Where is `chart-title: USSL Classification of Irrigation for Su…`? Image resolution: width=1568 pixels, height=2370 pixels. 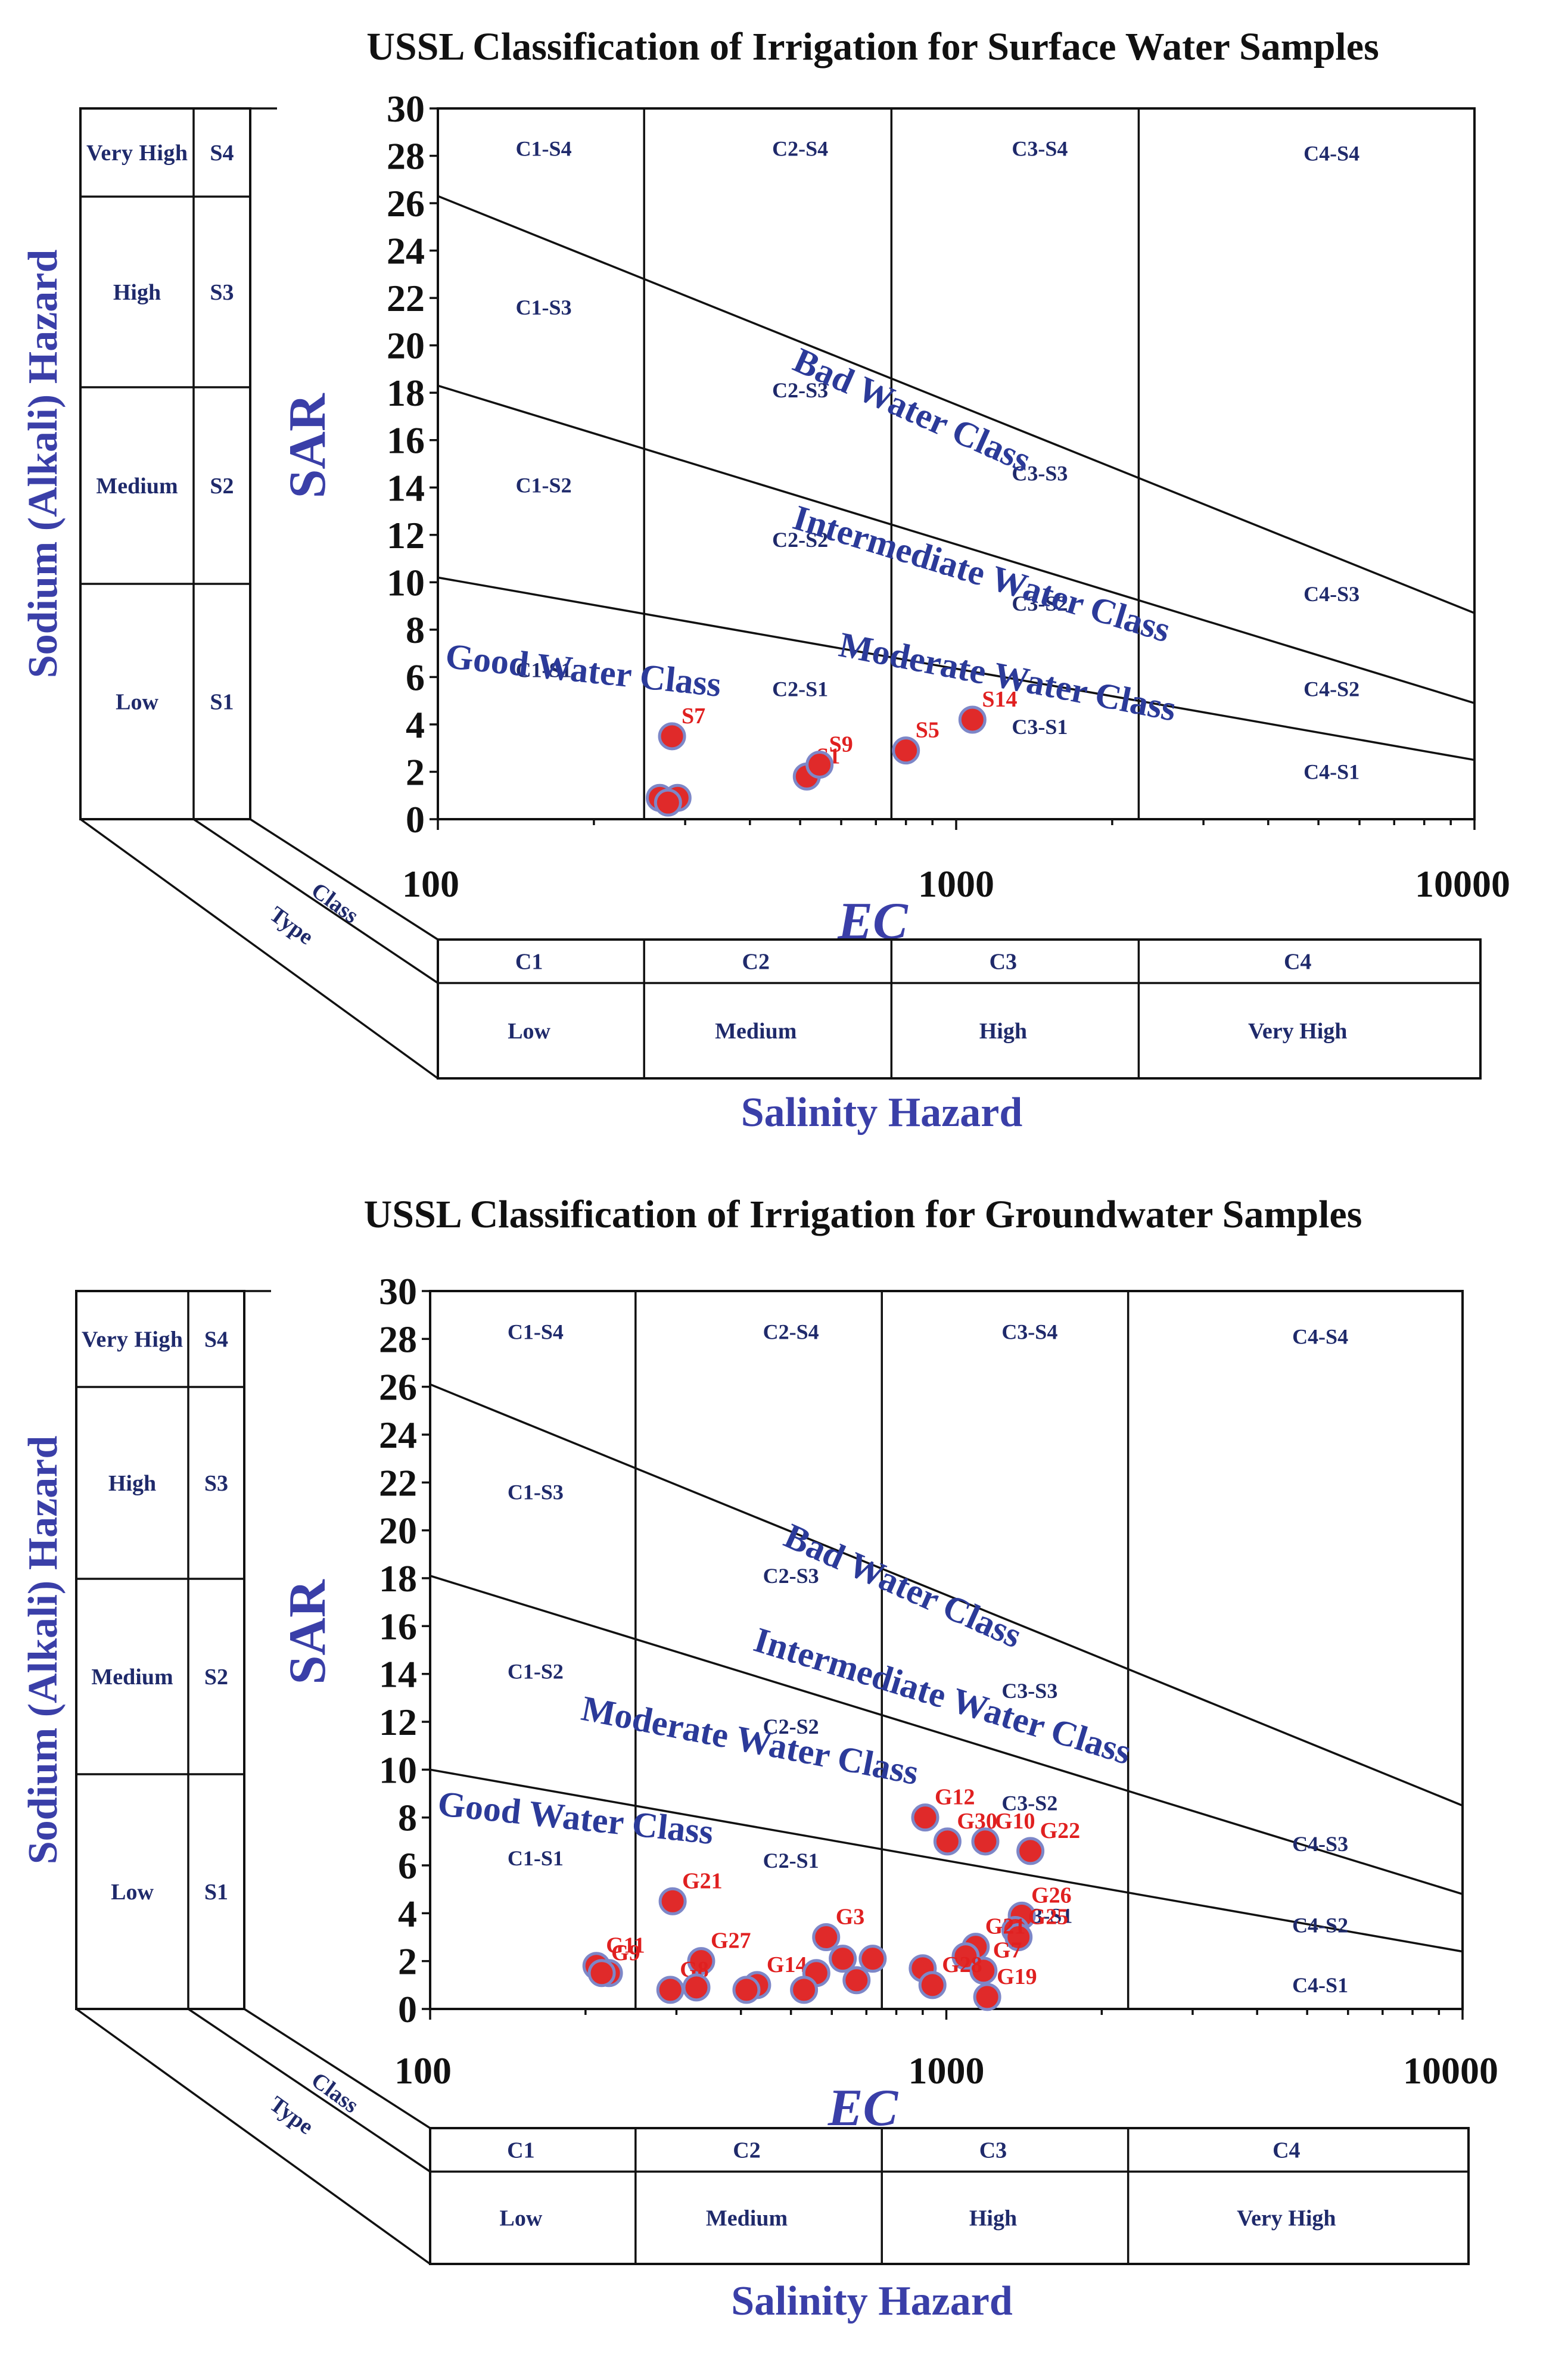
chart-title: USSL Classification of Irrigation for Su… is located at coordinates (872, 47).